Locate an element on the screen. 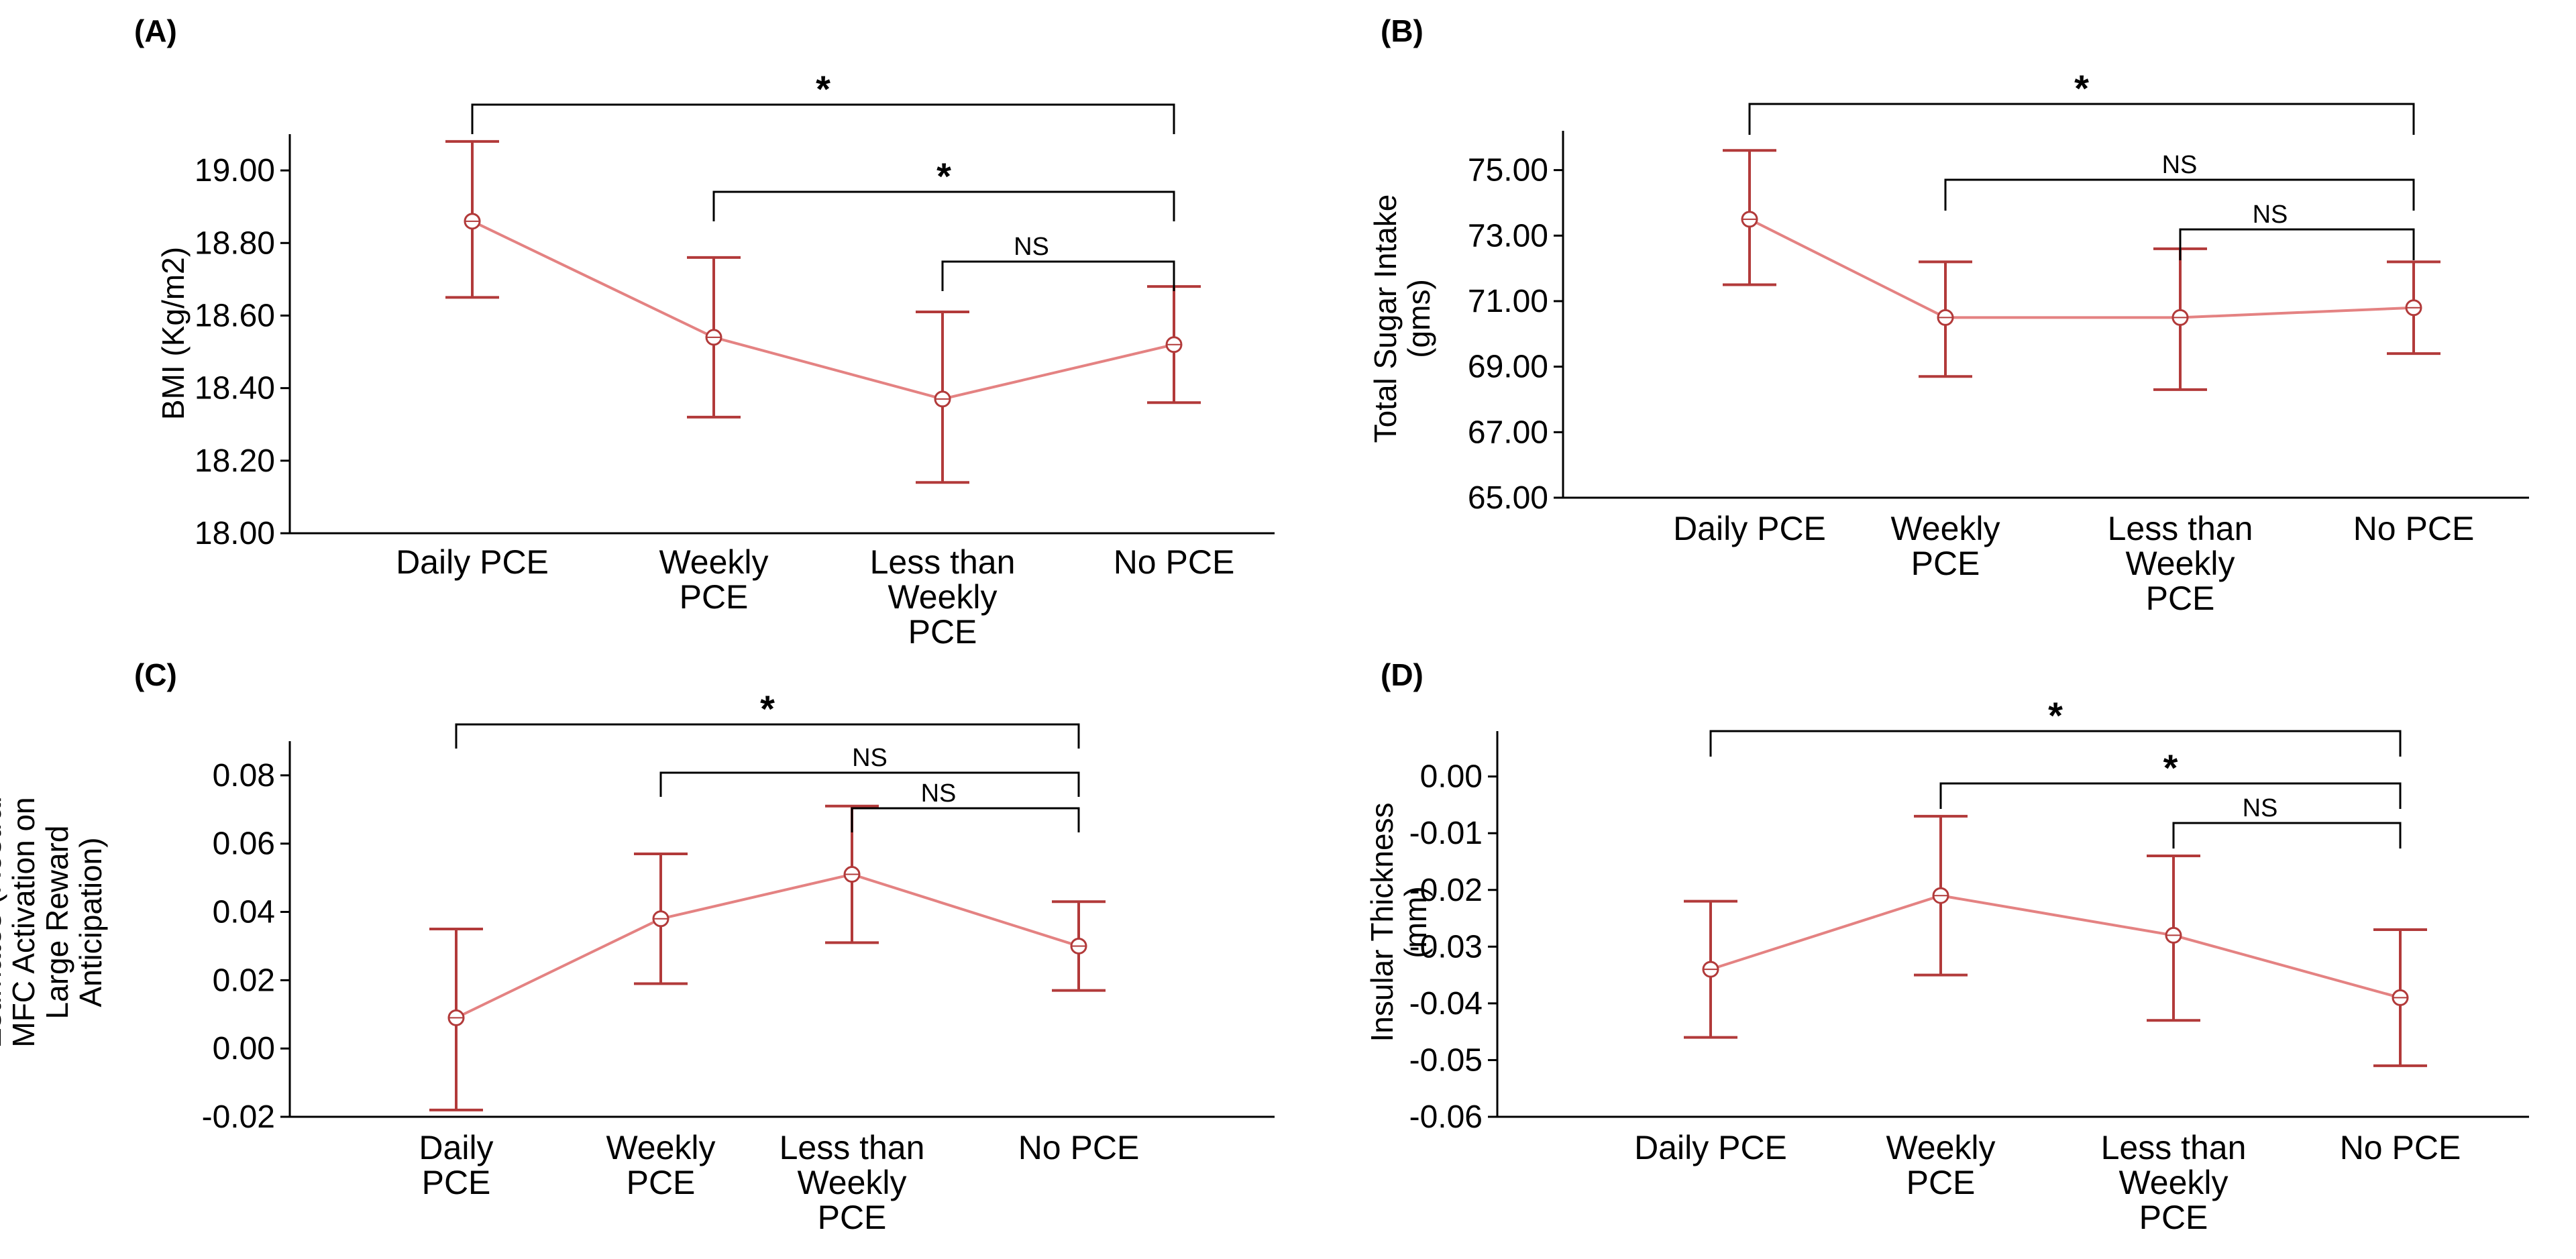 The image size is (2576, 1259). y-tick-label: 69.00 is located at coordinates (1508, 367).